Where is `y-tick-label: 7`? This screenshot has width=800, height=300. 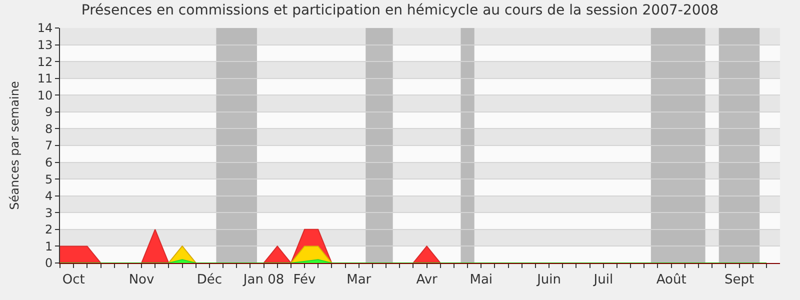
y-tick-label: 7 is located at coordinates (48, 145).